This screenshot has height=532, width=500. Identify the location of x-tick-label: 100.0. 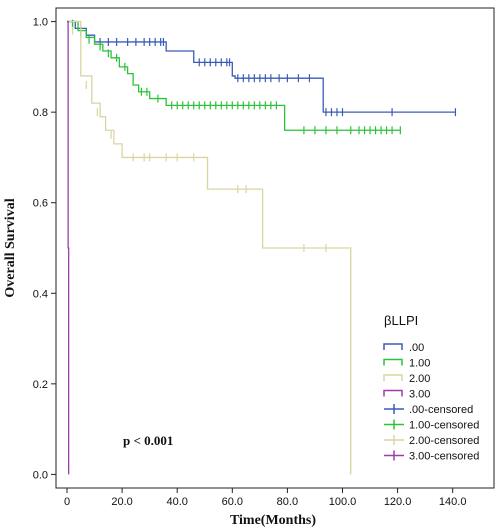
(343, 502).